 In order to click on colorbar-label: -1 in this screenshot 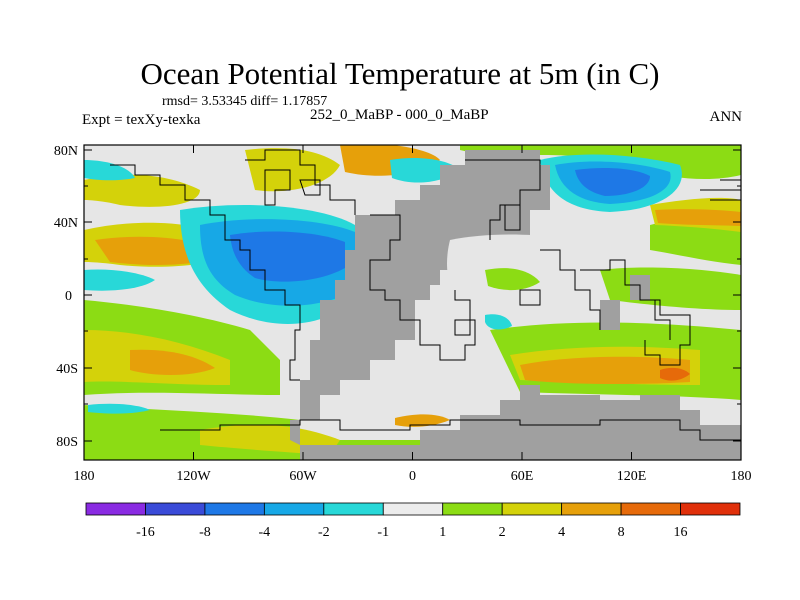, I will do `click(383, 532)`.